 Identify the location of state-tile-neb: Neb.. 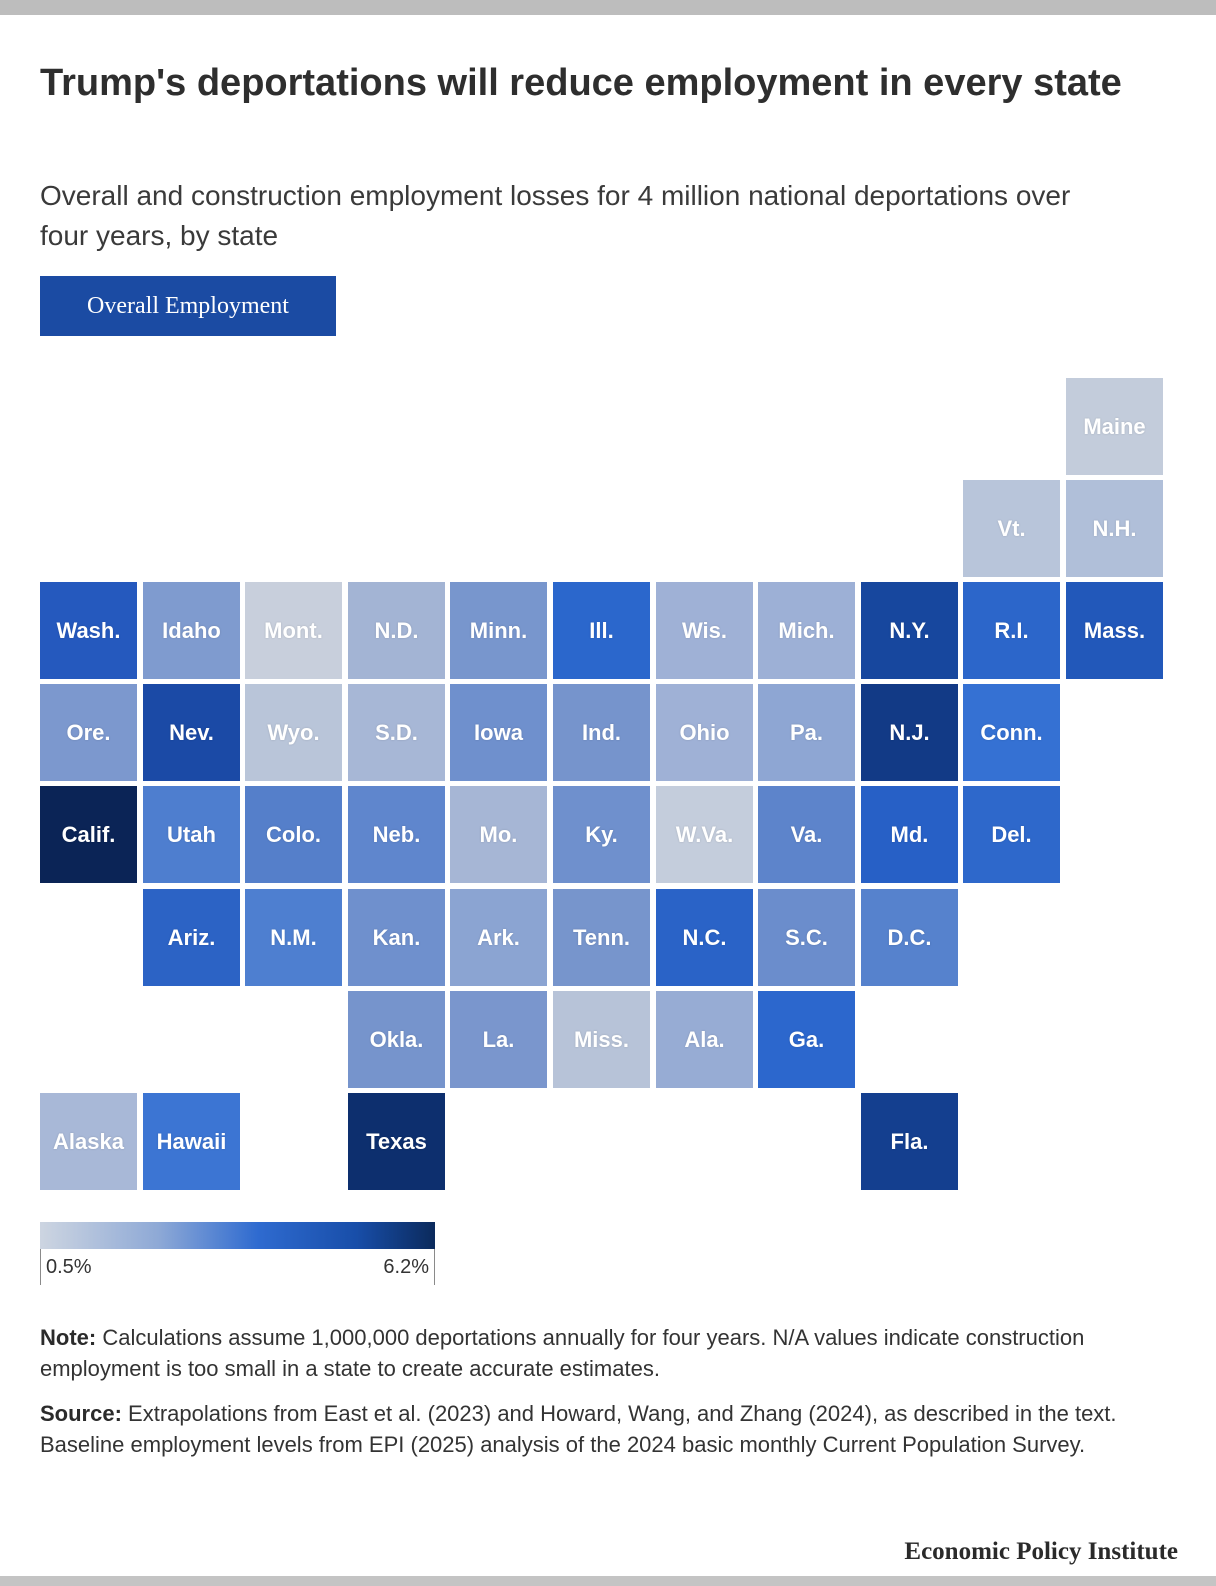
(396, 834).